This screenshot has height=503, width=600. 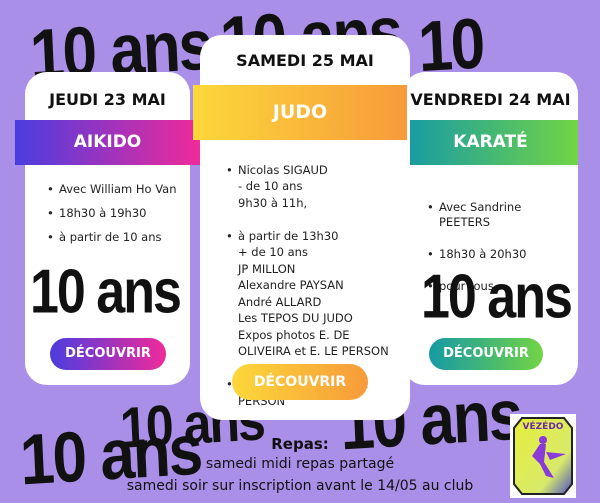 What do you see at coordinates (500, 215) in the screenshot?
I see `detail-item: Avec Sandrine PEETERS` at bounding box center [500, 215].